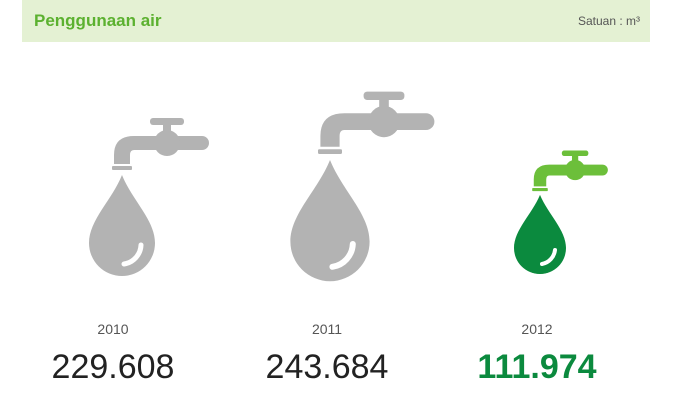 This screenshot has height=407, width=687. Describe the element at coordinates (98, 20) in the screenshot. I see `title: Penggunaan air` at that location.